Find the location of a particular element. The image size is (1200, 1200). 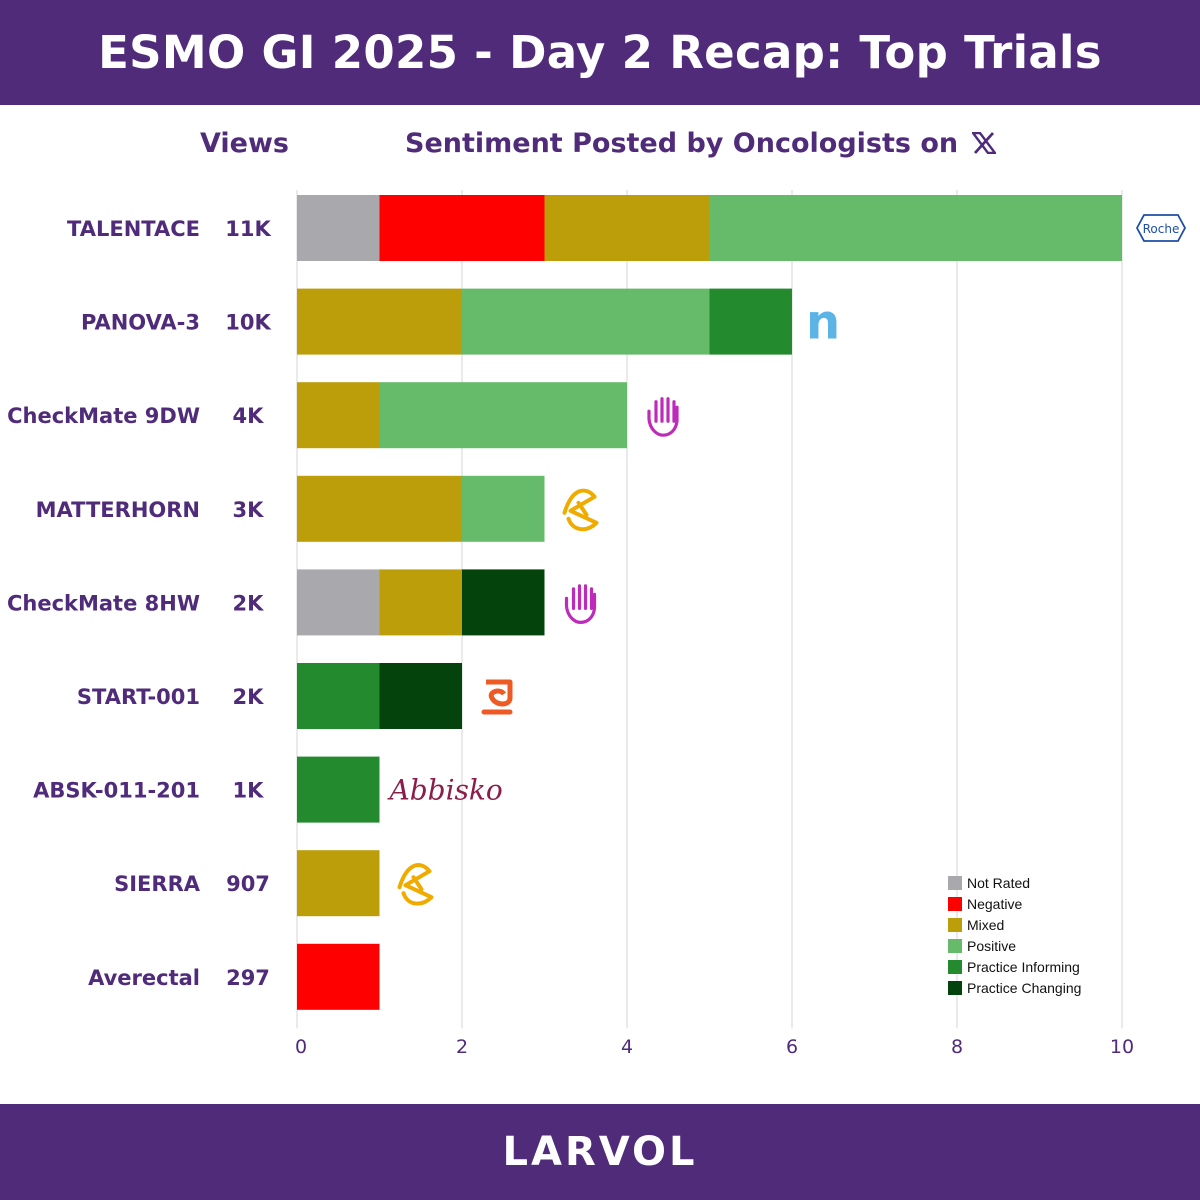

svg-text: n is located at coordinates (823, 323).